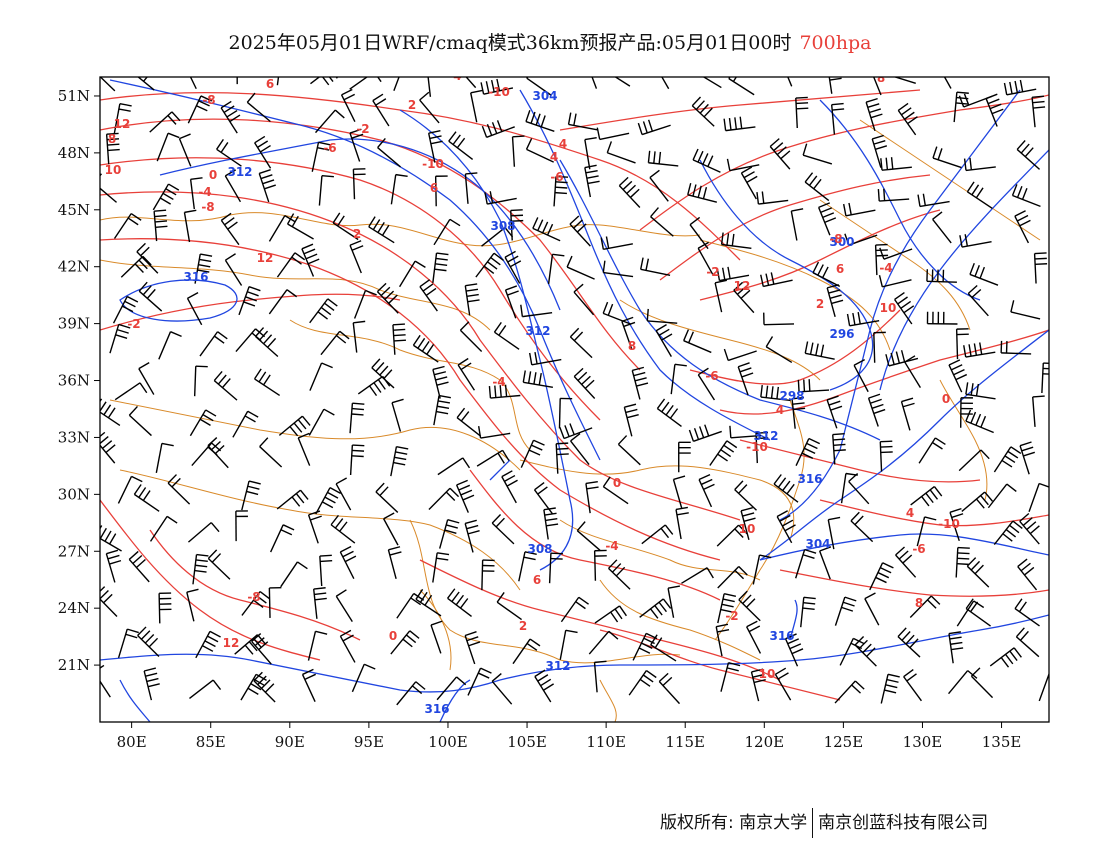  I want to click on height-contour-label: 300, so click(841, 242).